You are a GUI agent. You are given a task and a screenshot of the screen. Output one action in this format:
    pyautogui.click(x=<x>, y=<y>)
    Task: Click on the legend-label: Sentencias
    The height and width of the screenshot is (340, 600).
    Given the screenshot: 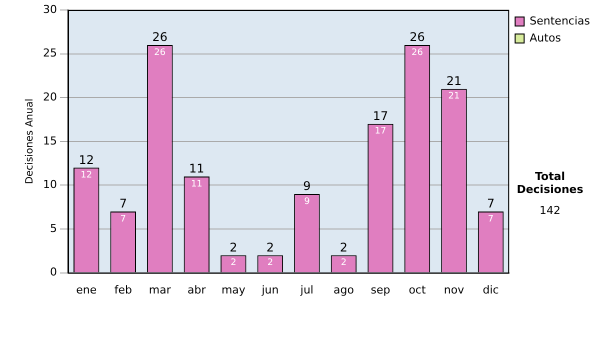 What is the action you would take?
    pyautogui.click(x=560, y=21)
    